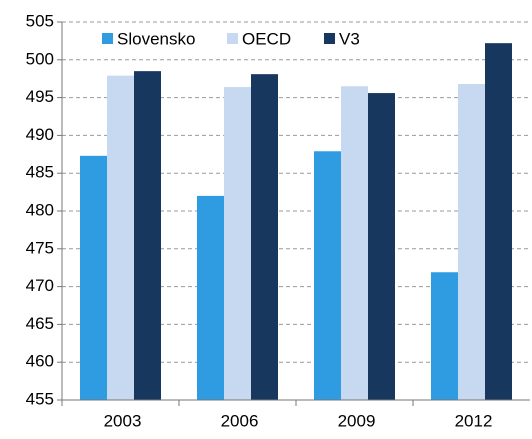 This screenshot has height=439, width=532. What do you see at coordinates (156, 38) in the screenshot?
I see `legend-label: Slovensko` at bounding box center [156, 38].